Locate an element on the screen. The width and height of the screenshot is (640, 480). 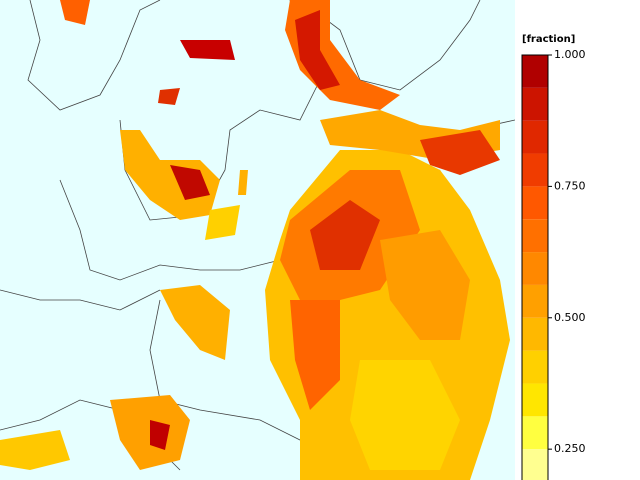
colorbar-frame is located at coordinates (535, 267).